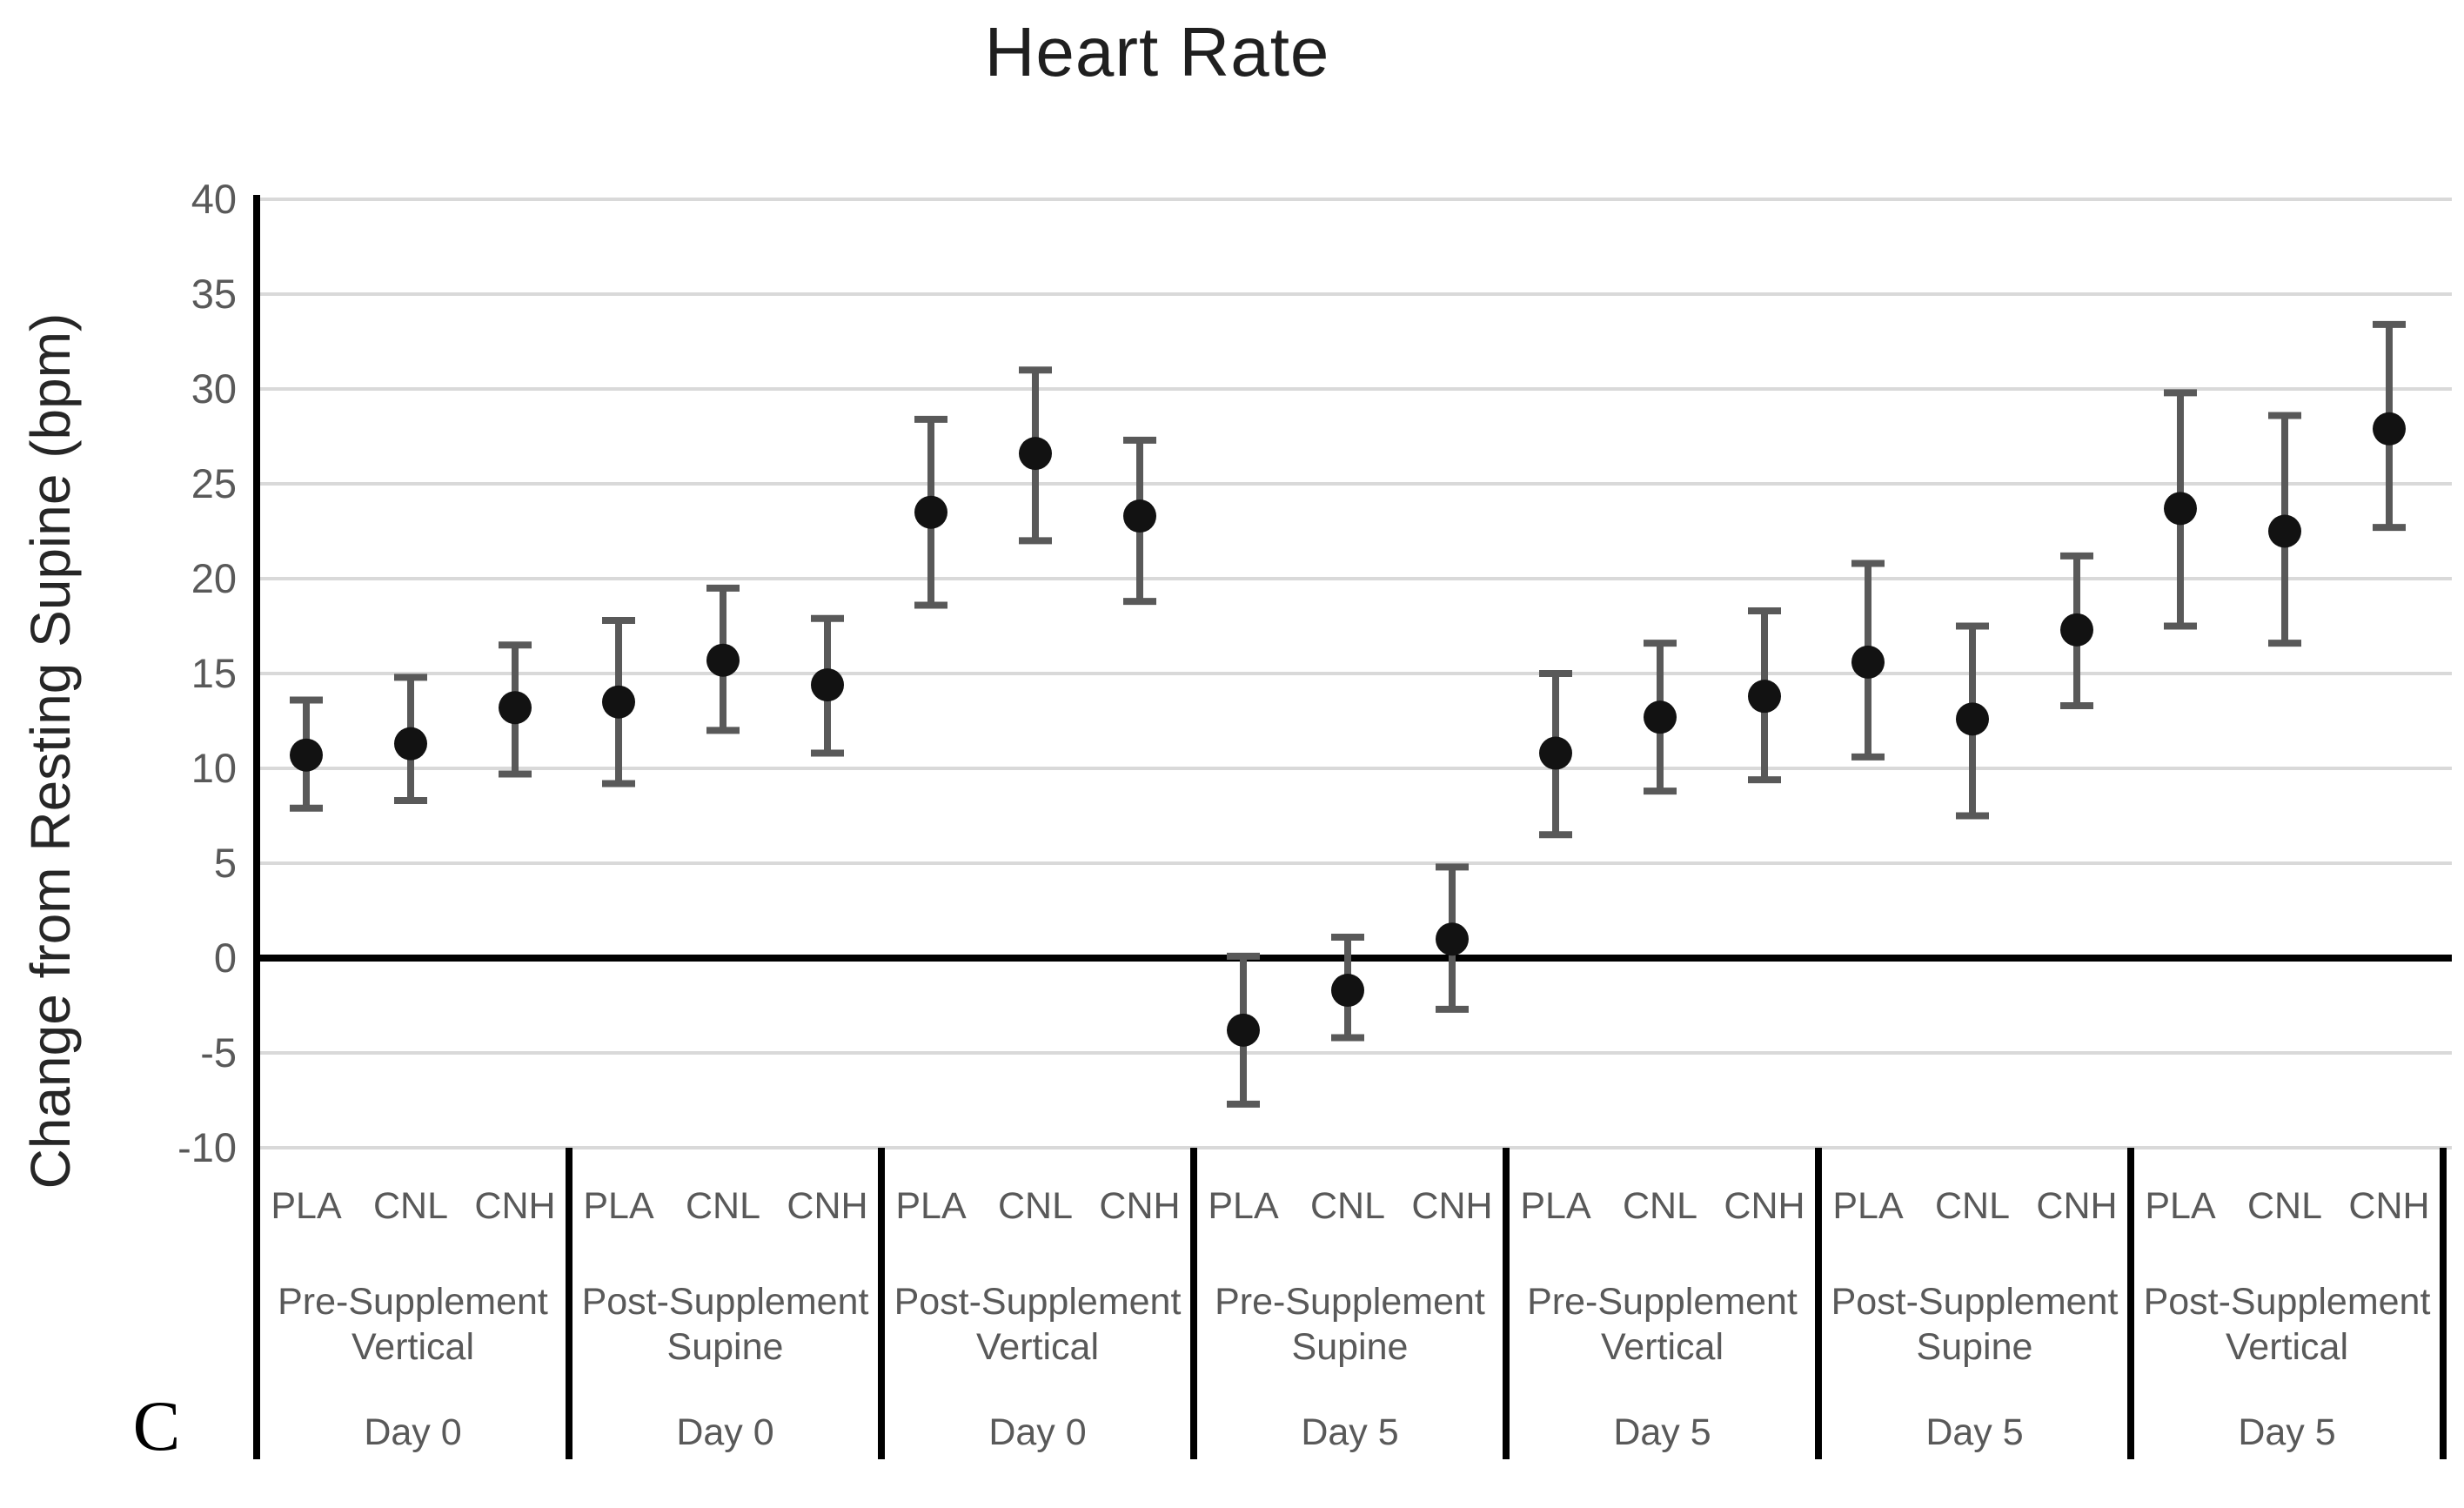 Image resolution: width=2464 pixels, height=1508 pixels. I want to click on data-point-marker-g5-cnl, so click(1660, 717).